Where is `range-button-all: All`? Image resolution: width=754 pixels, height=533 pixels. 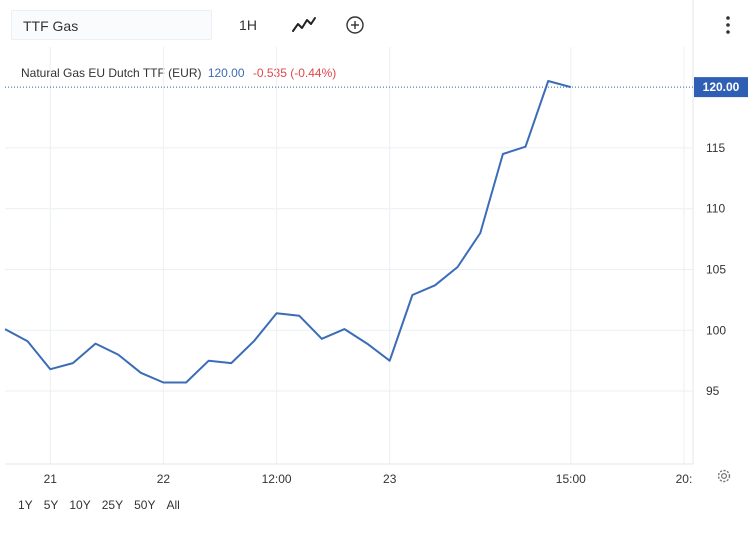 range-button-all: All is located at coordinates (173, 505).